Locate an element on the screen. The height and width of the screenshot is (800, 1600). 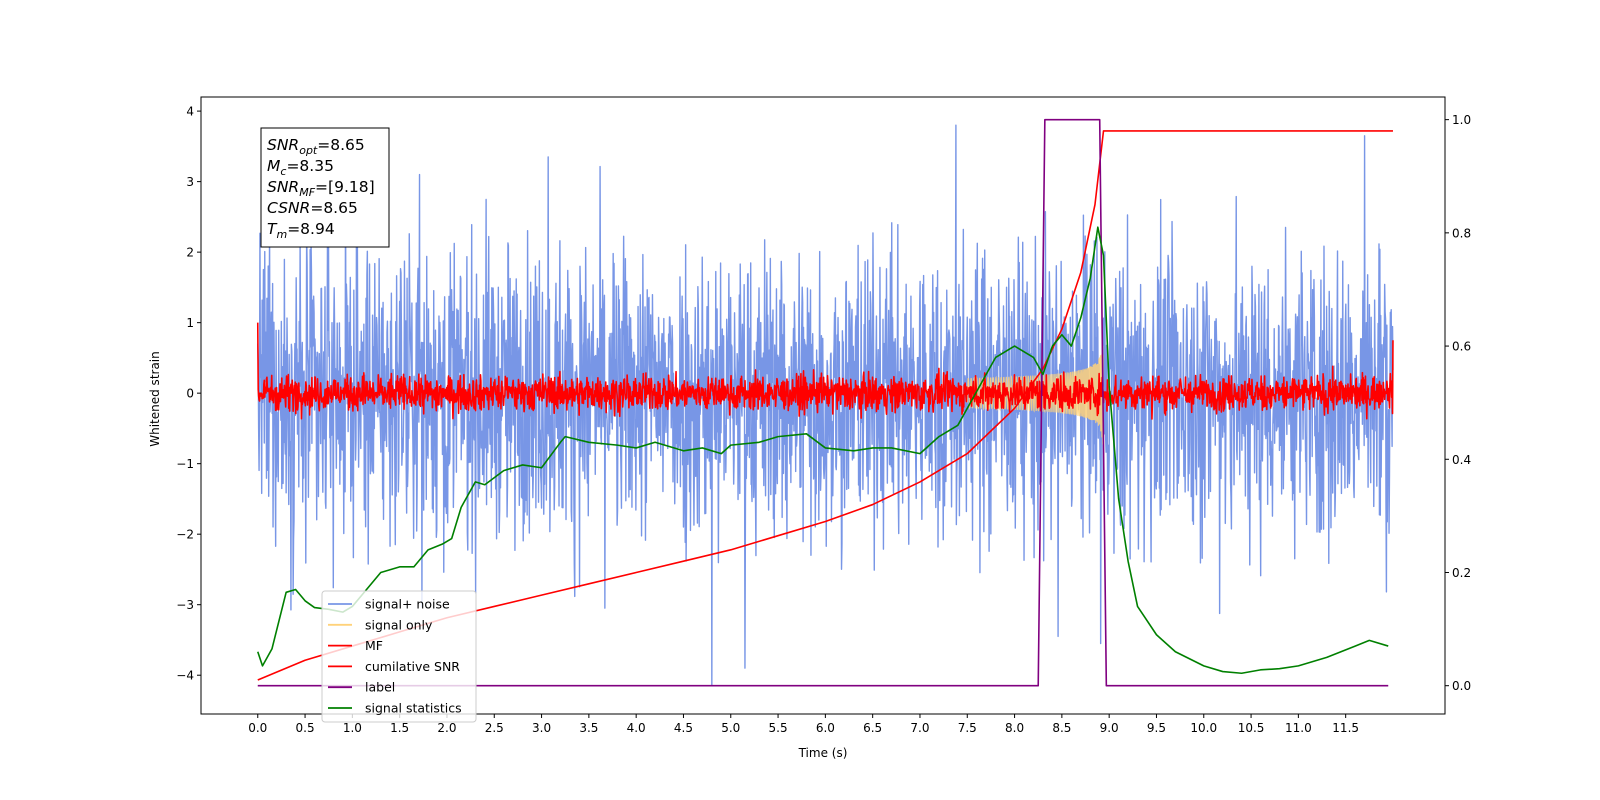
x-tick-label: 10.0 is located at coordinates (1203, 728).